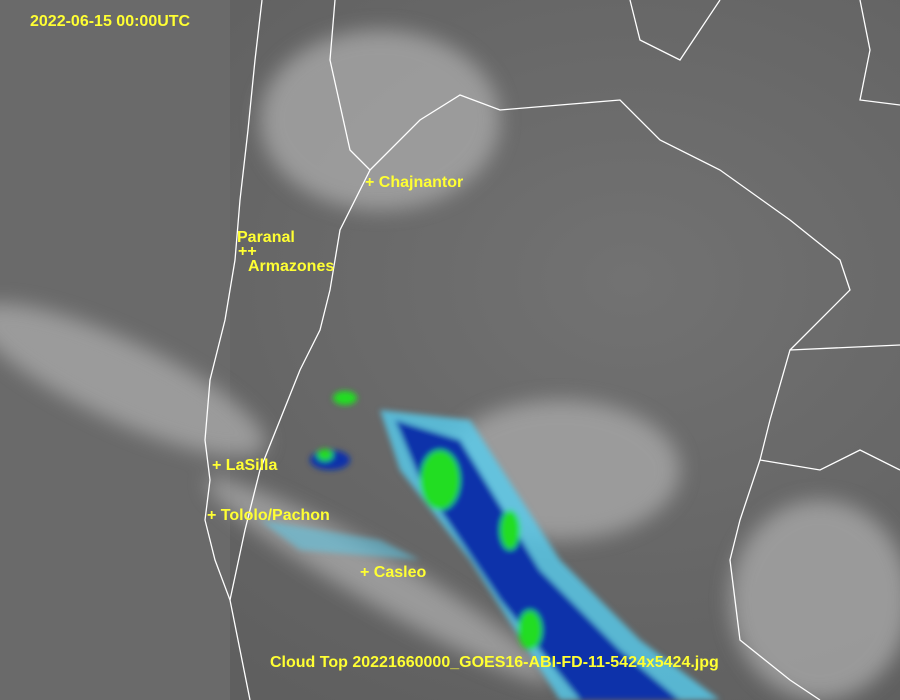 Image resolution: width=900 pixels, height=700 pixels. I want to click on site-casleo: + Casleo, so click(393, 572).